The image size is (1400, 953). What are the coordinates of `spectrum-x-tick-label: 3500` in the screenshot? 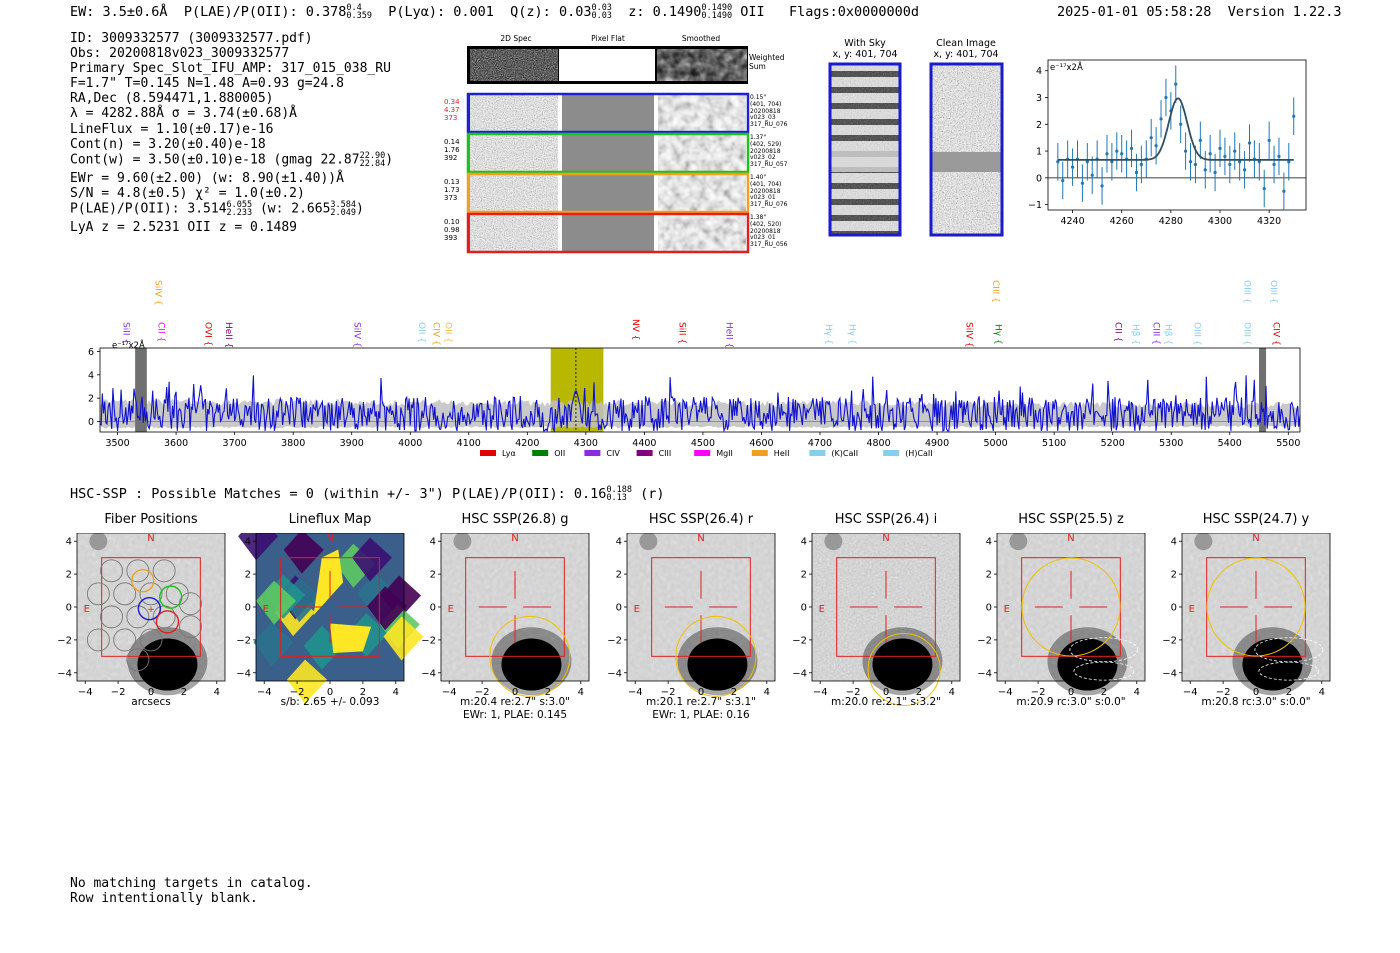 It's located at (117, 443).